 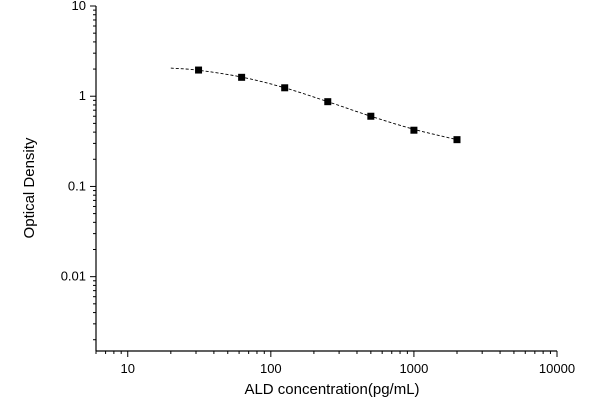 I want to click on y-tick-label: 1, so click(x=82, y=95).